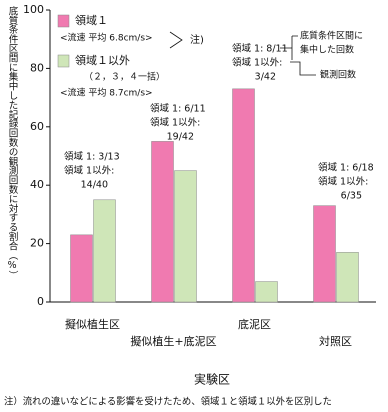 This screenshot has width=388, height=412. I want to click on annotation: 6/35, so click(351, 196).